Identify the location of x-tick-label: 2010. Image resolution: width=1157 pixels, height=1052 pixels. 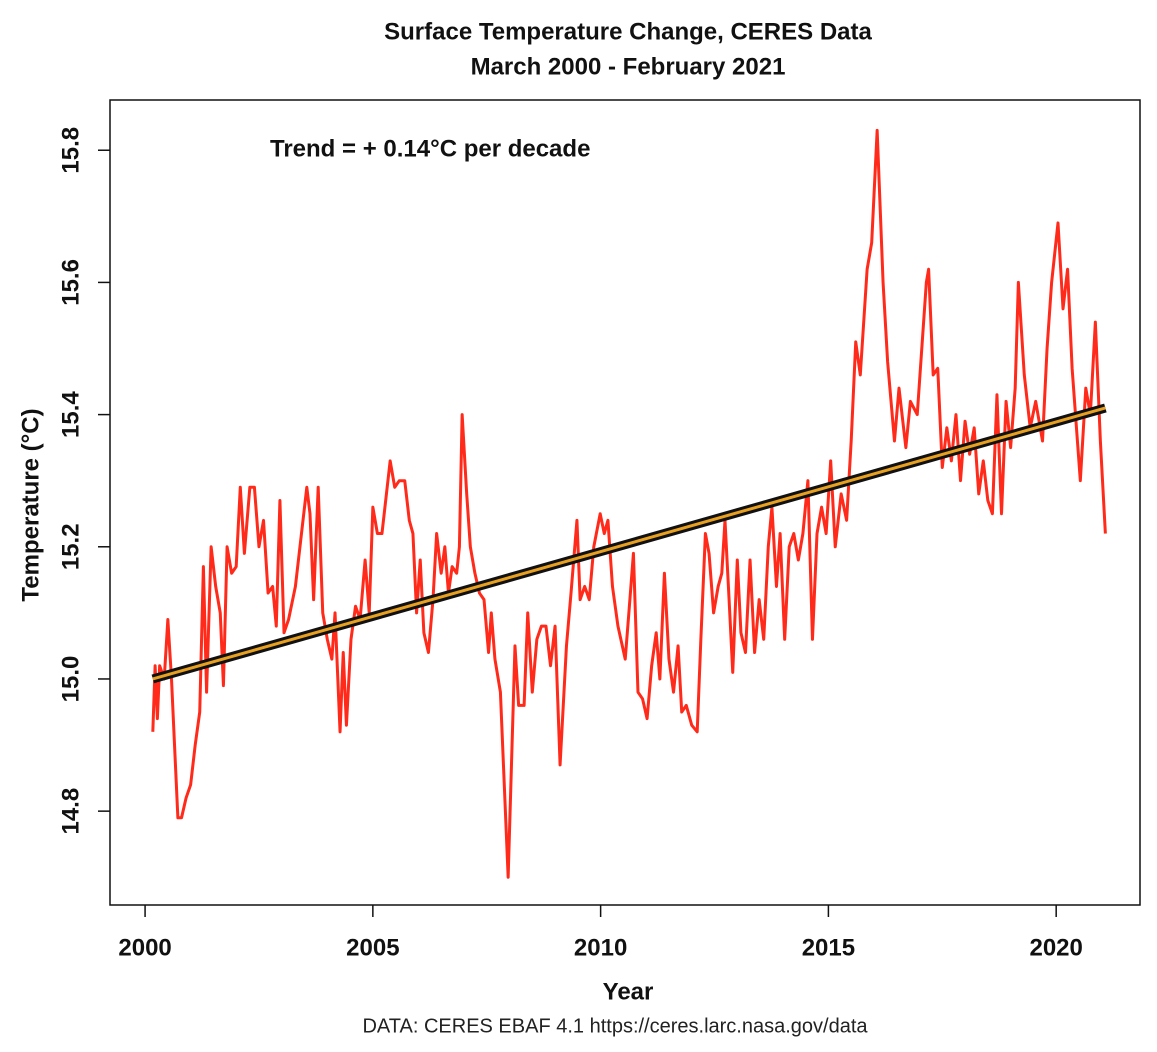
(600, 947).